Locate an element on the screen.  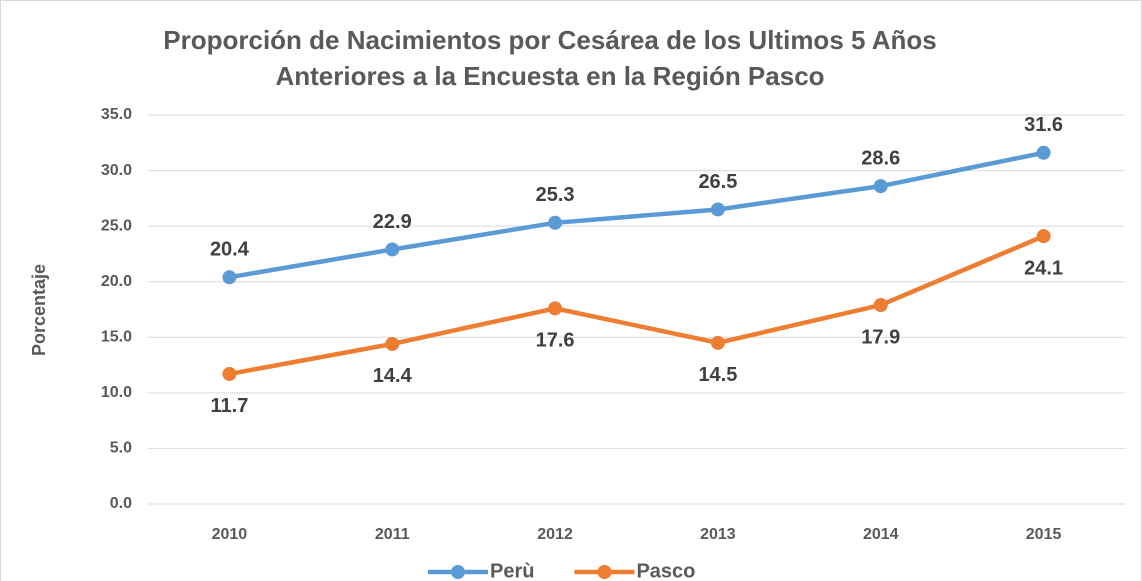
legend-label: Pasco is located at coordinates (665, 570).